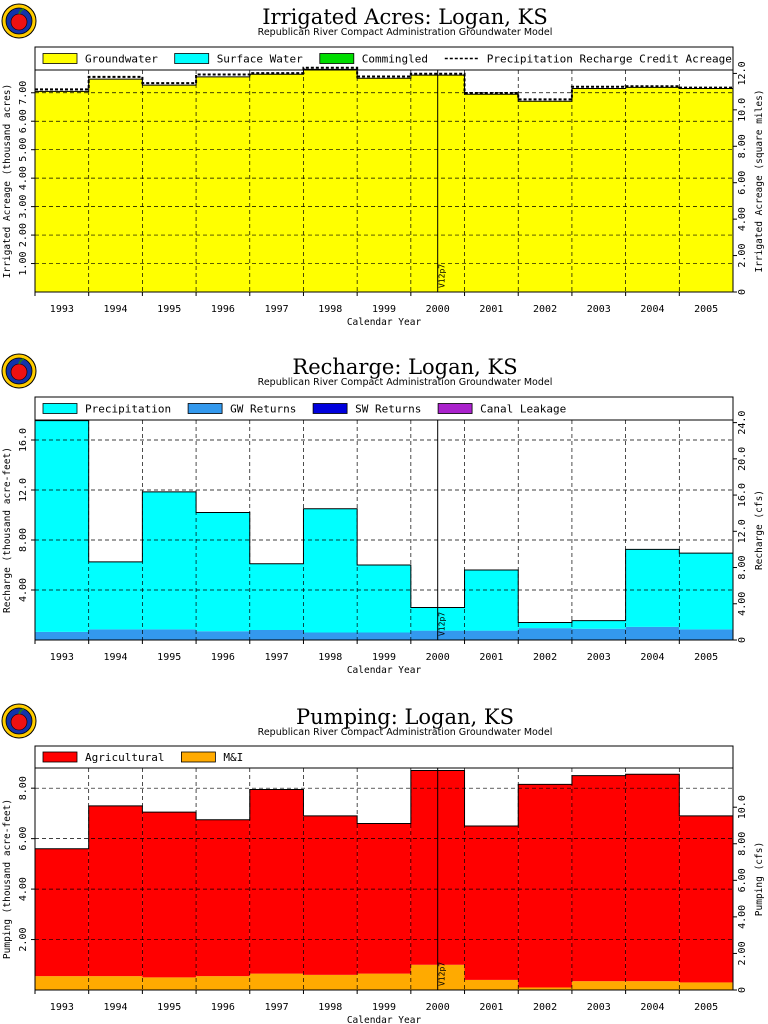 The image size is (768, 1024). I want to click on y-right-tick-label: 16.0, so click(742, 495).